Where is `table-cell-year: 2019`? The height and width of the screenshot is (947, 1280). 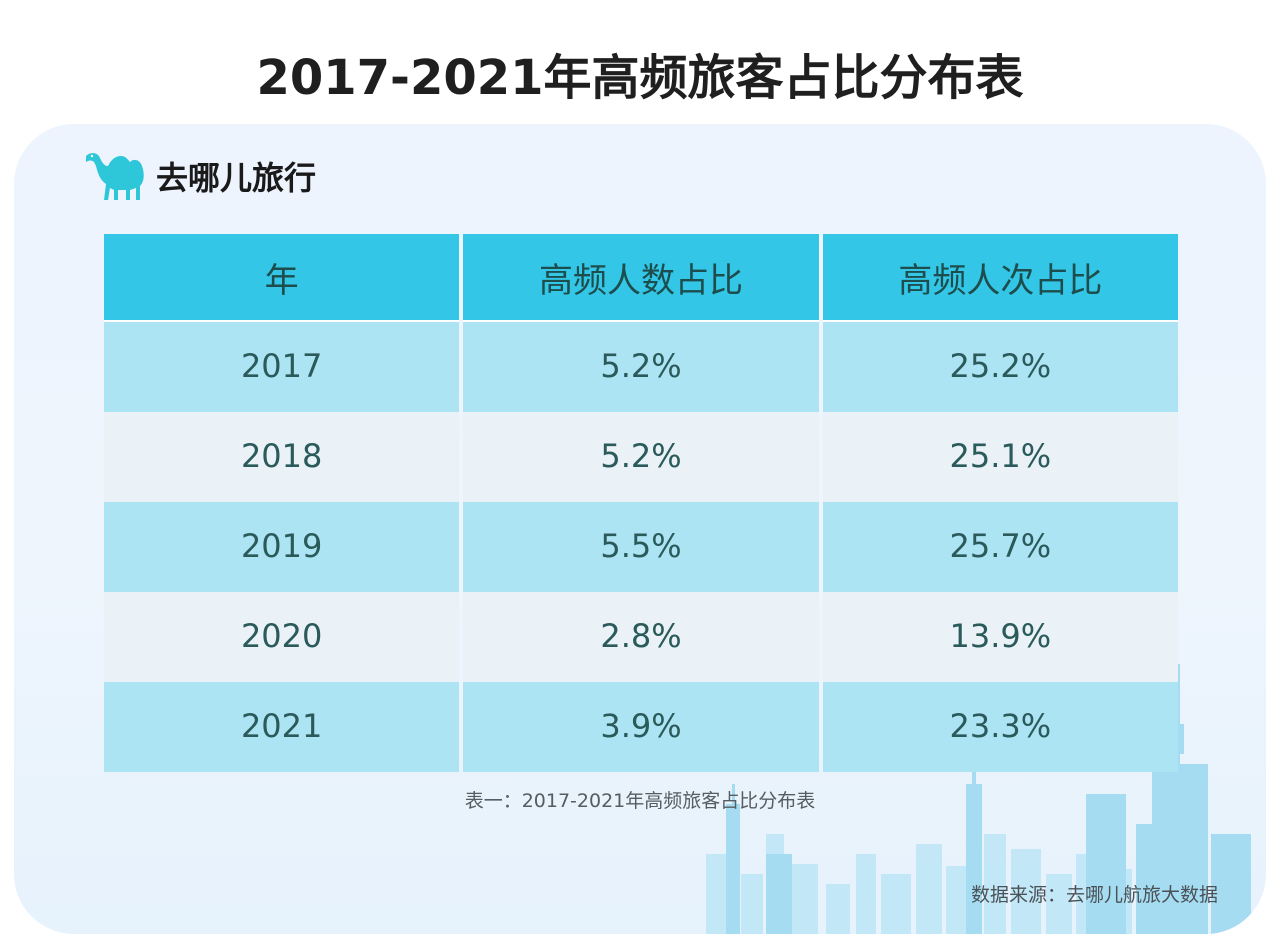
table-cell-year: 2019 is located at coordinates (282, 547).